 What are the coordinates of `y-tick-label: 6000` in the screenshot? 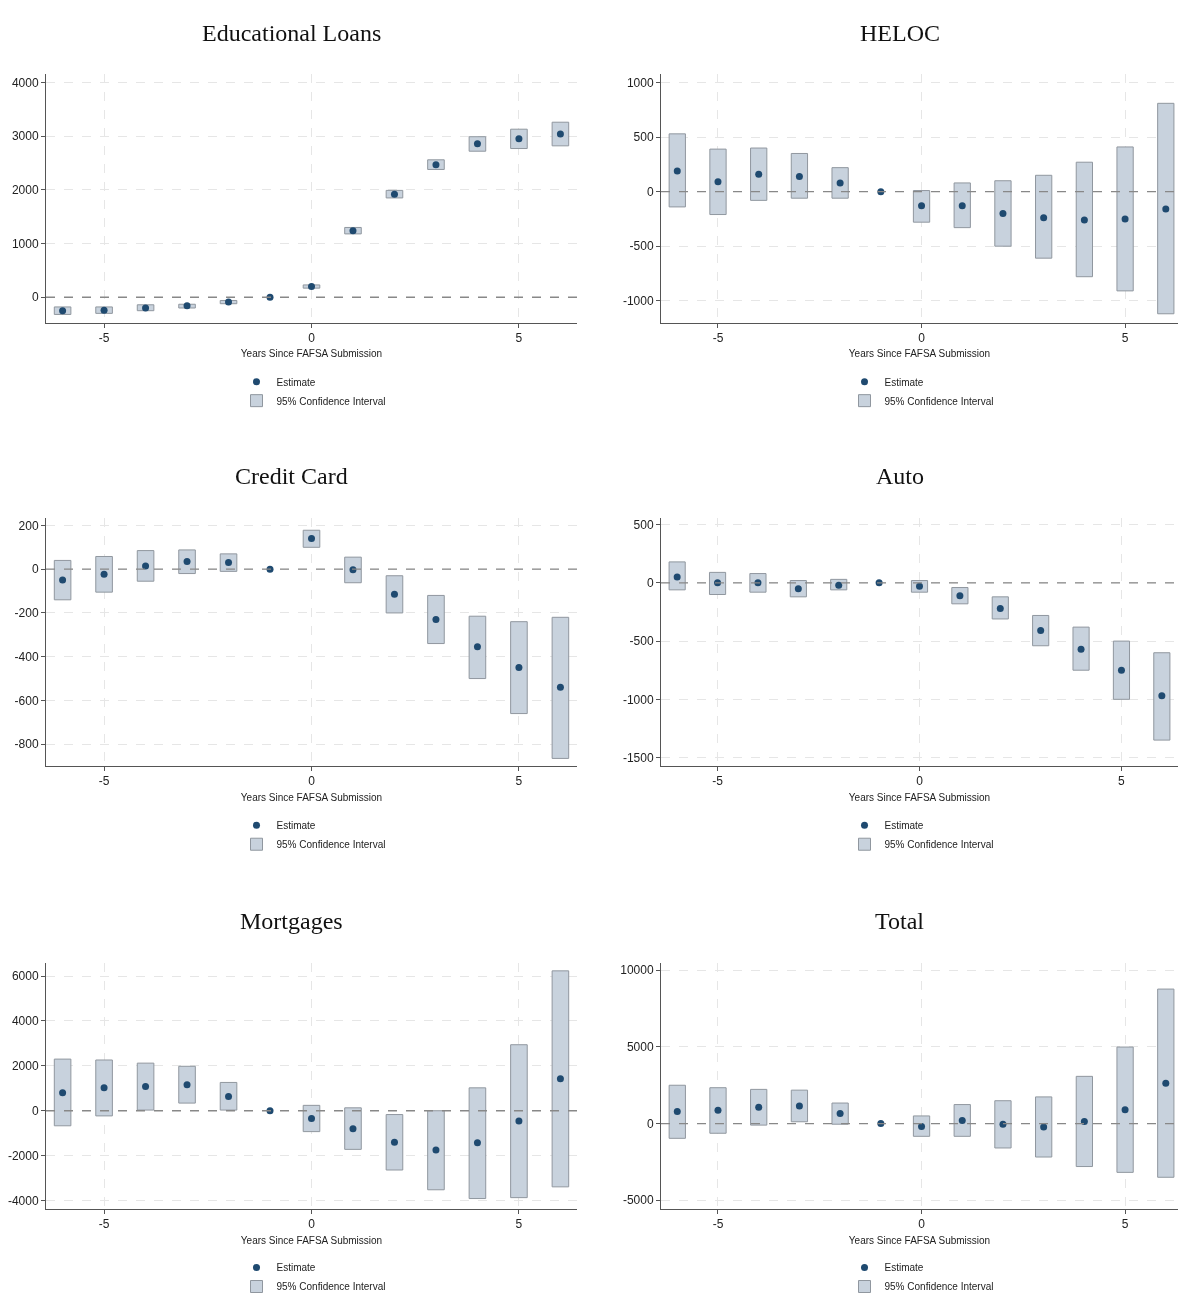 It's located at (25, 976).